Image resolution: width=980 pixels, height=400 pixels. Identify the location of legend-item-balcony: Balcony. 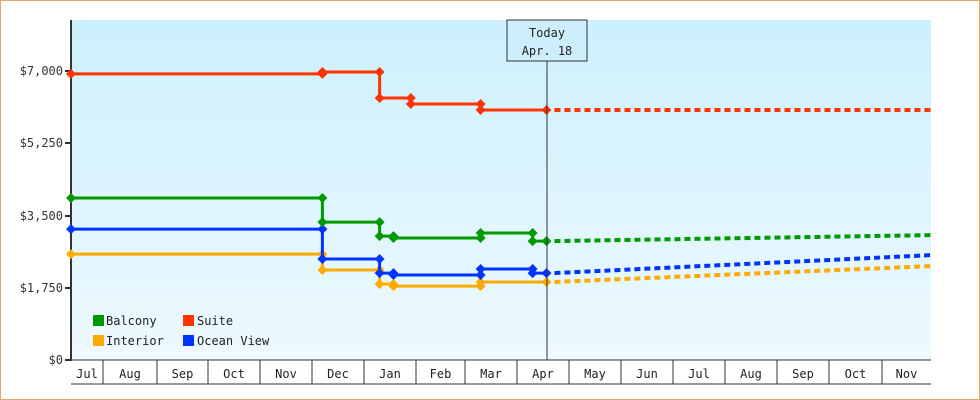
(125, 321).